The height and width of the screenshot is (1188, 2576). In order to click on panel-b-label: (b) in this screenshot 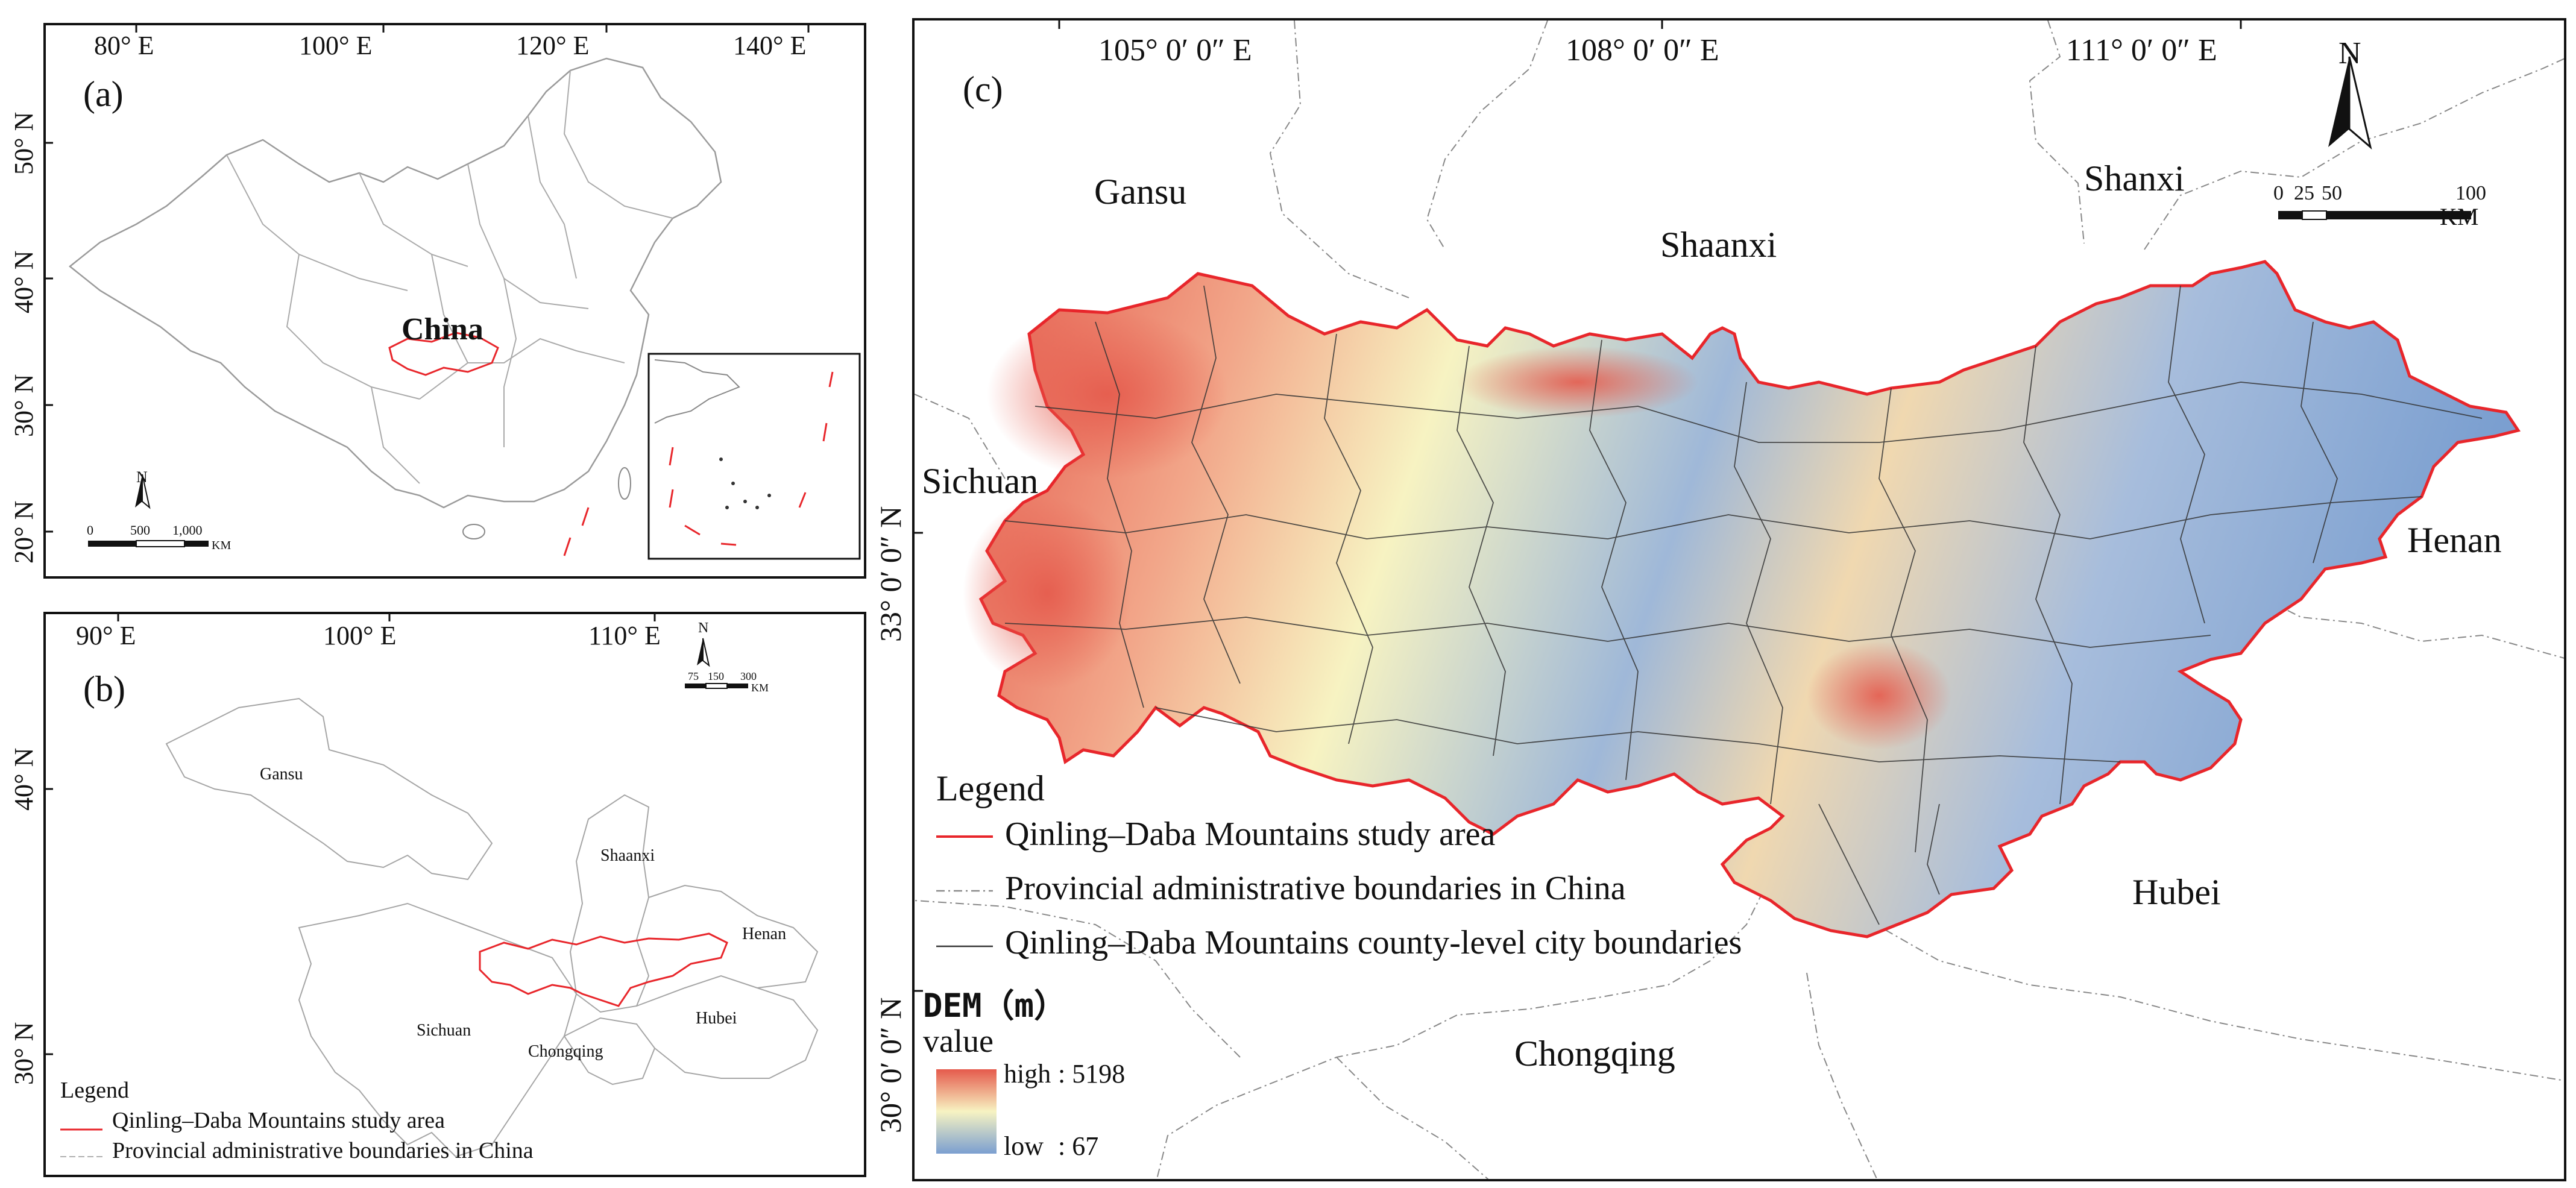, I will do `click(104, 689)`.